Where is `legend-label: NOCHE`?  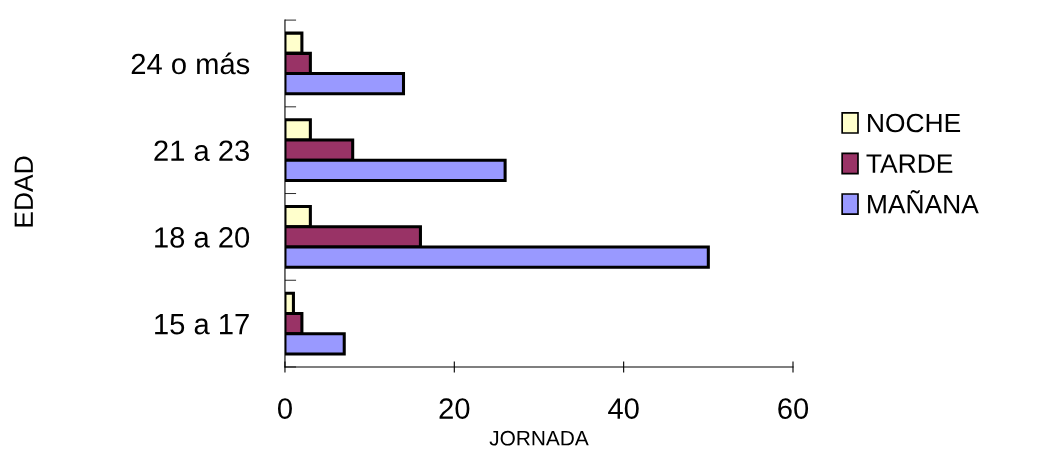
legend-label: NOCHE is located at coordinates (914, 123).